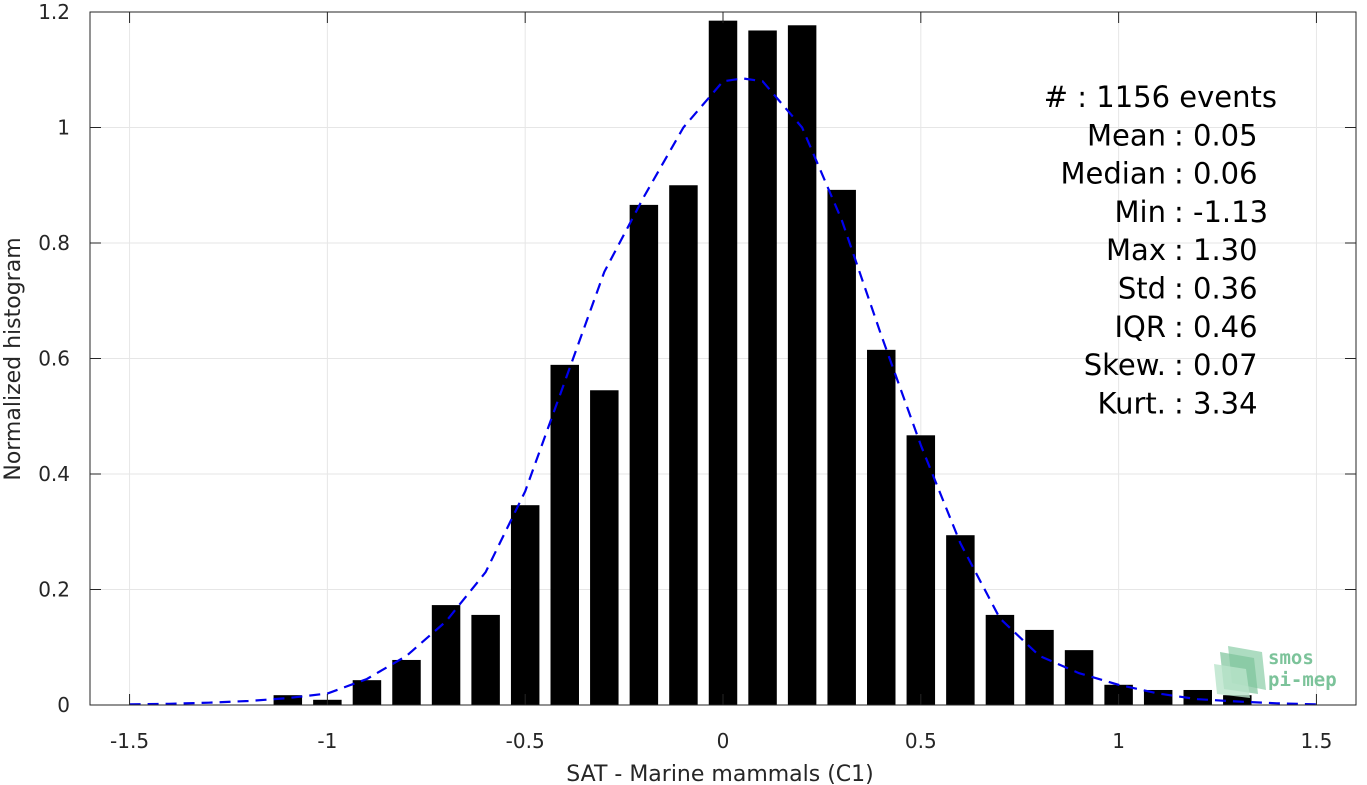 This screenshot has height=785, width=1367. I want to click on stat-value: : 0.05, so click(1216, 135).